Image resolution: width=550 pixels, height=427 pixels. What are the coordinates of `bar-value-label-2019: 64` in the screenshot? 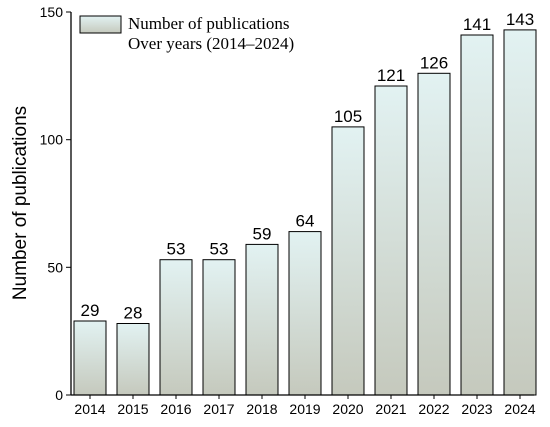 It's located at (305, 221).